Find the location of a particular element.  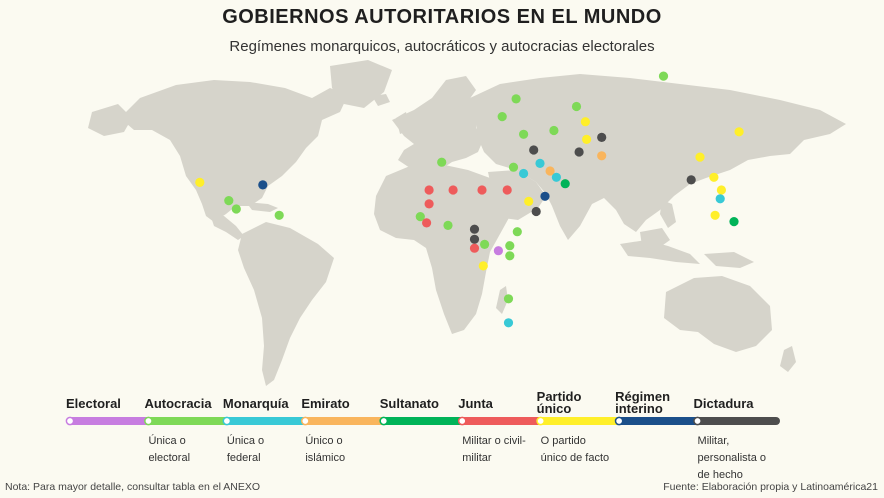

legend-description: Militar, personalista o de hecho is located at coordinates (732, 458).